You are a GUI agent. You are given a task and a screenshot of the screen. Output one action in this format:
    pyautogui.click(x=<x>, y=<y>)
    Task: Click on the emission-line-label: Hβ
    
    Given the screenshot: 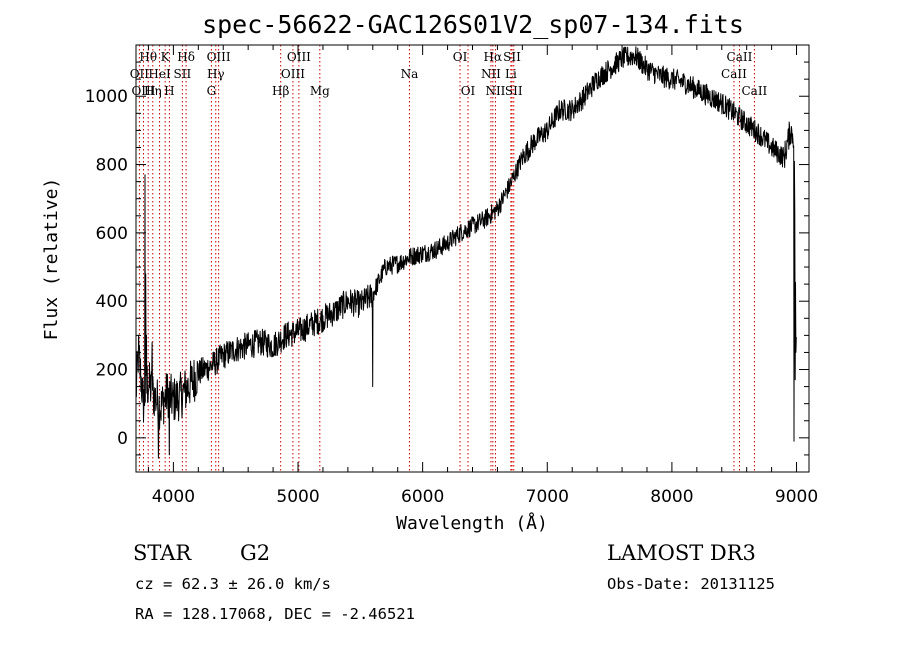 What is the action you would take?
    pyautogui.click(x=280, y=91)
    